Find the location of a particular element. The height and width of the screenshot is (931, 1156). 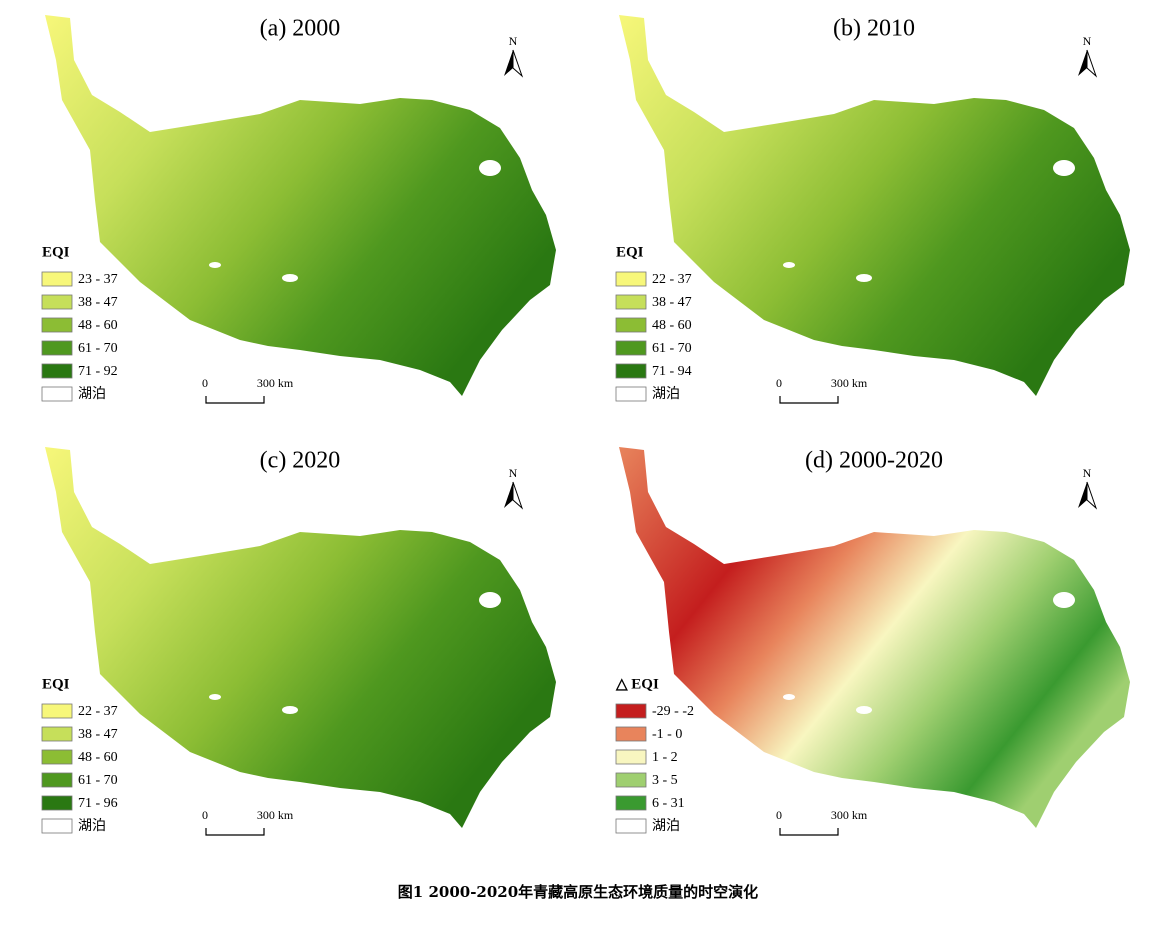

legend-label: 1 - 2 is located at coordinates (665, 757).